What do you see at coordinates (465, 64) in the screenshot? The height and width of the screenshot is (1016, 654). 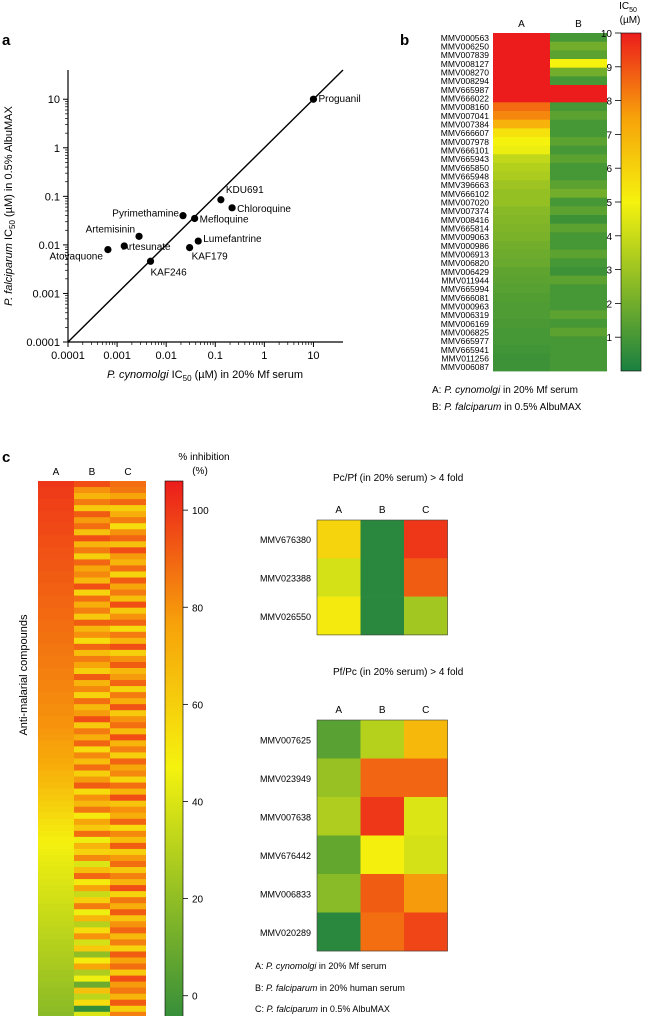 I see `b-row-label: MMV008127` at bounding box center [465, 64].